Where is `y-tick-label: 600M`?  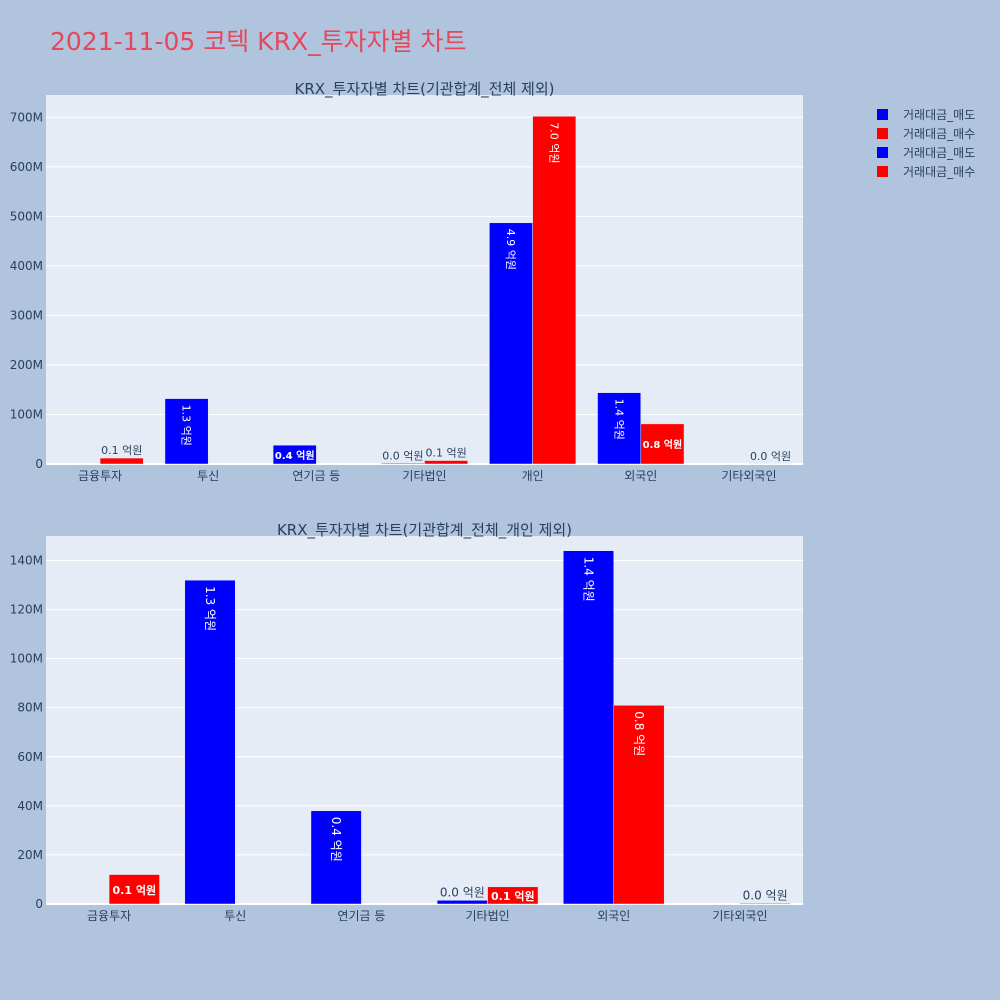 y-tick-label: 600M is located at coordinates (26, 167).